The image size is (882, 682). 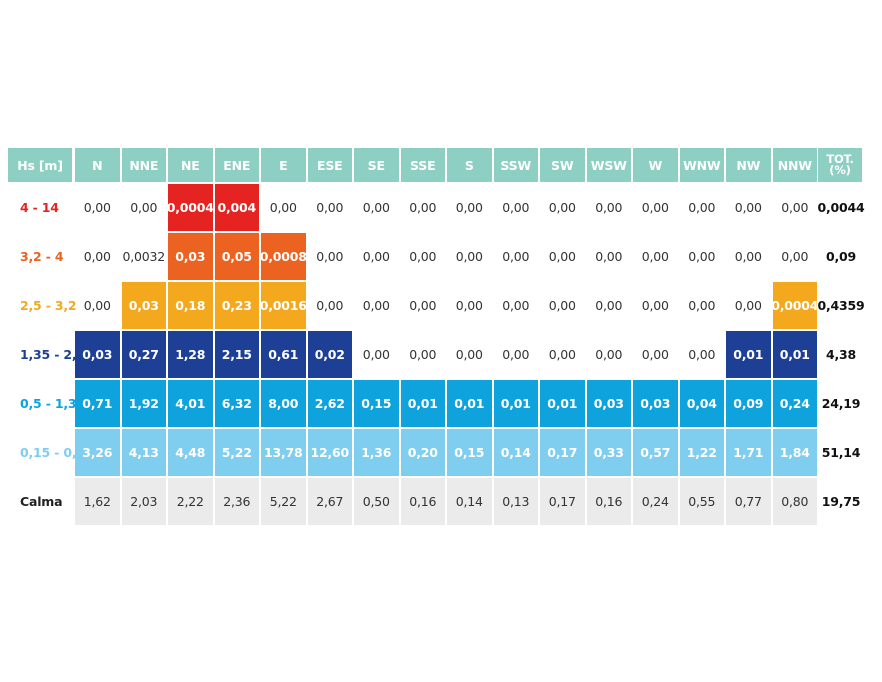 What do you see at coordinates (190, 403) in the screenshot?
I see `table-cell: 4,01` at bounding box center [190, 403].